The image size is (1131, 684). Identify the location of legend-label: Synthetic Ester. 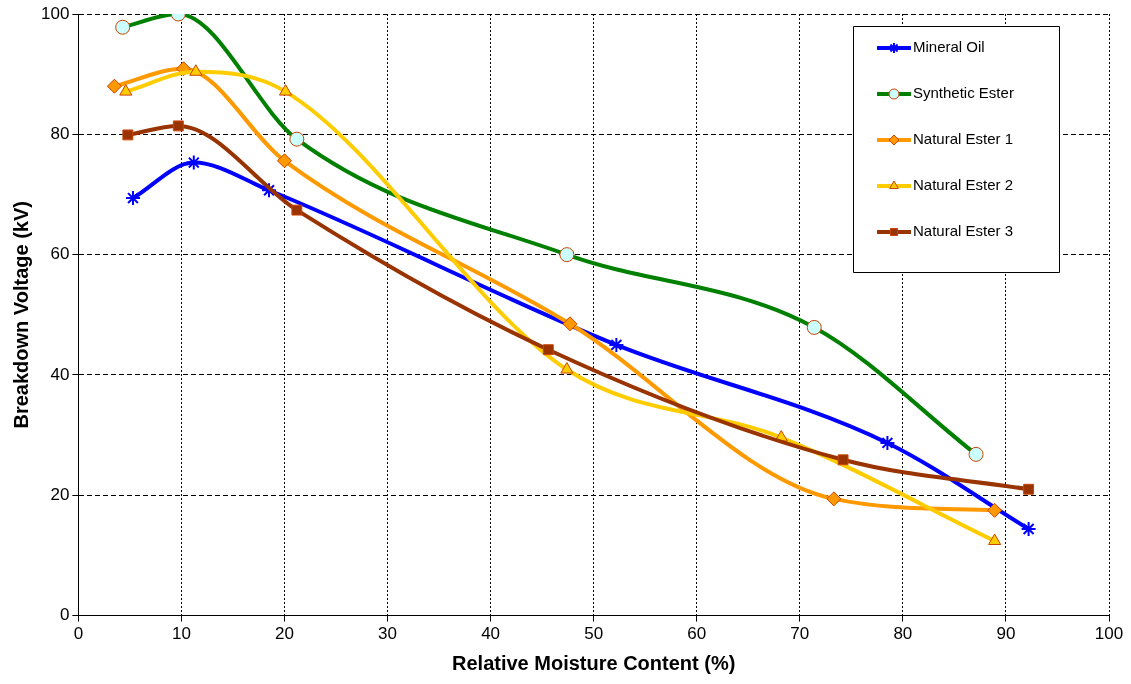
(963, 93).